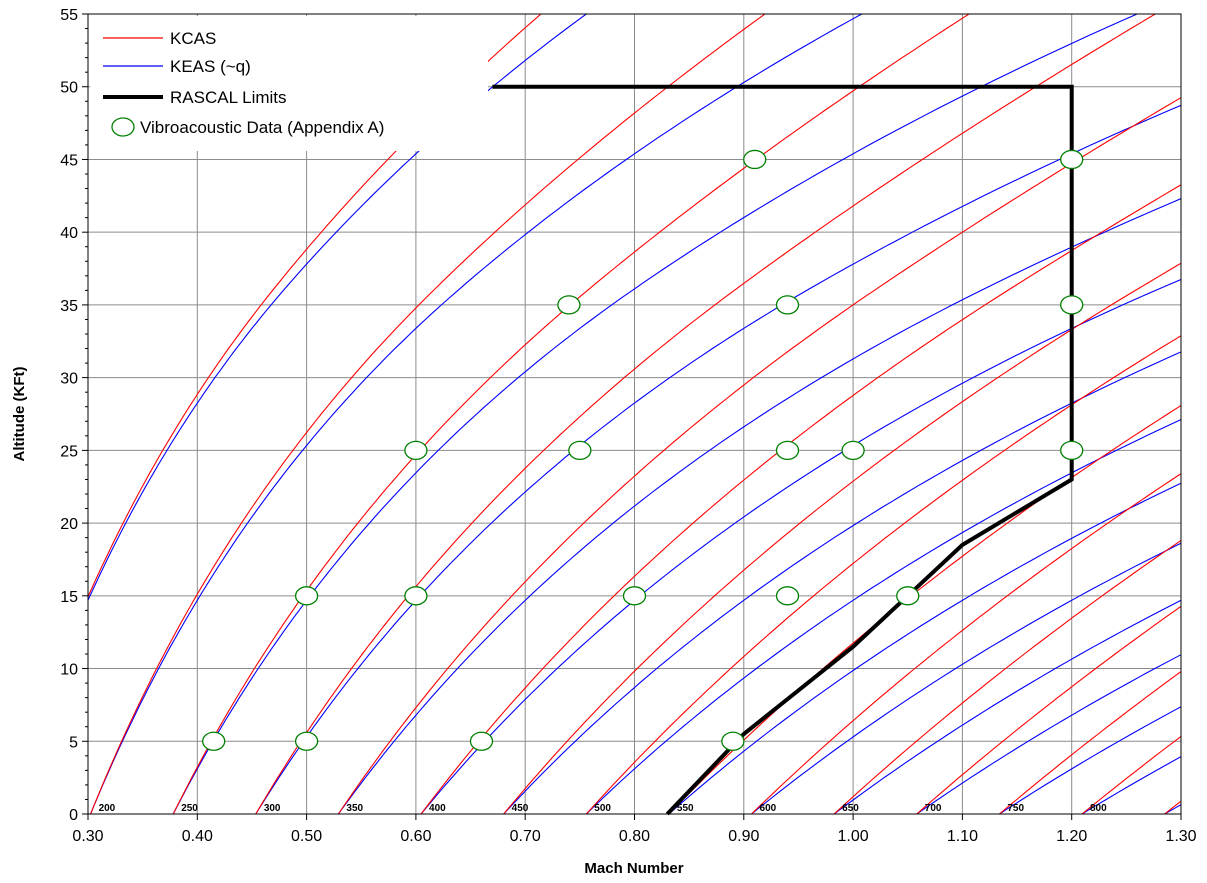 This screenshot has width=1207, height=883. I want to click on speed-label: 600, so click(768, 808).